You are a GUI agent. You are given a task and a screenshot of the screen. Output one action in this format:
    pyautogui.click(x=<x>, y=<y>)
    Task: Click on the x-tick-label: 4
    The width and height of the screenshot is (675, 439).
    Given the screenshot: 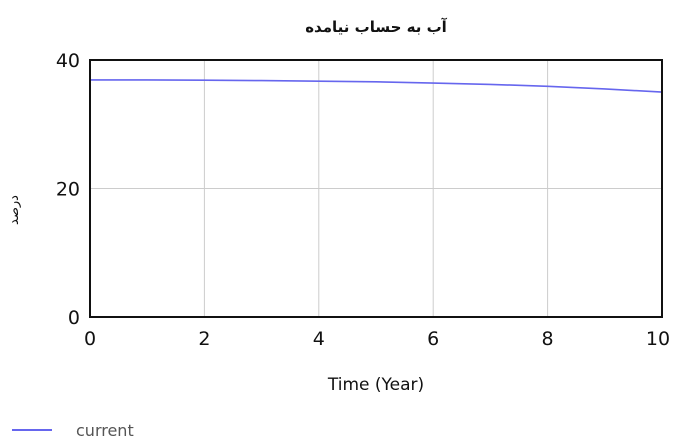 What is the action you would take?
    pyautogui.click(x=319, y=339)
    